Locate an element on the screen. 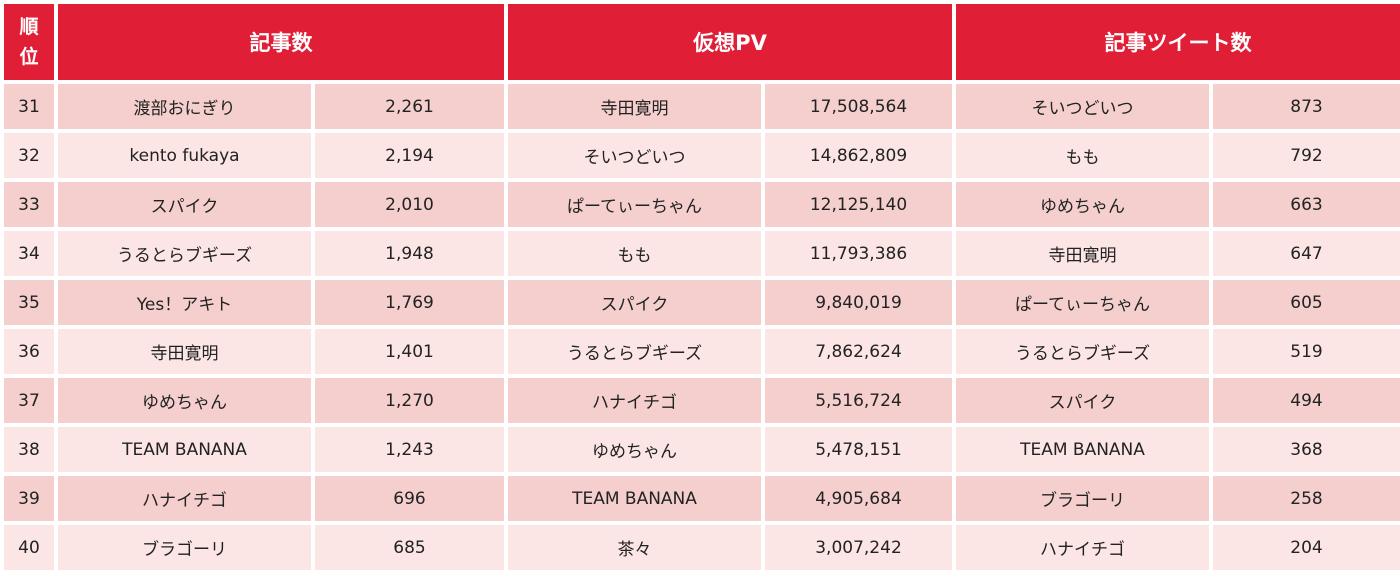 The image size is (1400, 583). pv-value-cell: 4,905,684 is located at coordinates (858, 498).